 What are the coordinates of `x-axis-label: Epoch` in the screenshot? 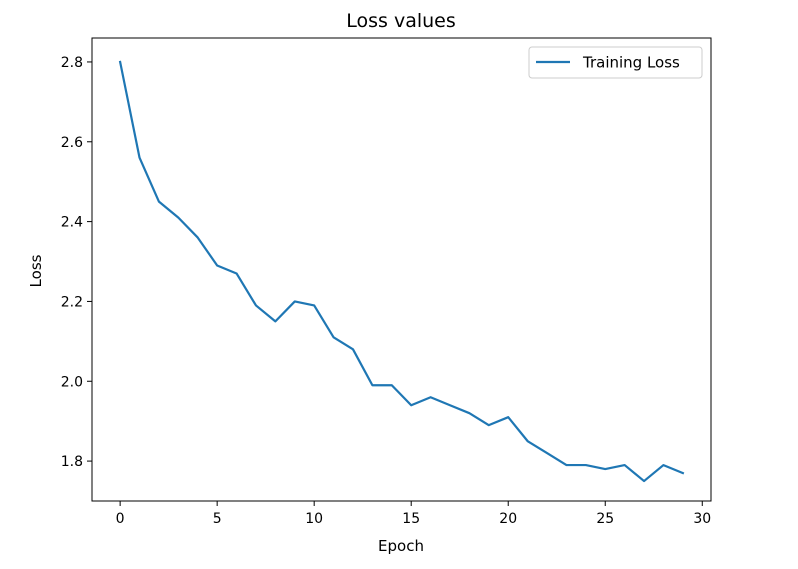 It's located at (401, 546).